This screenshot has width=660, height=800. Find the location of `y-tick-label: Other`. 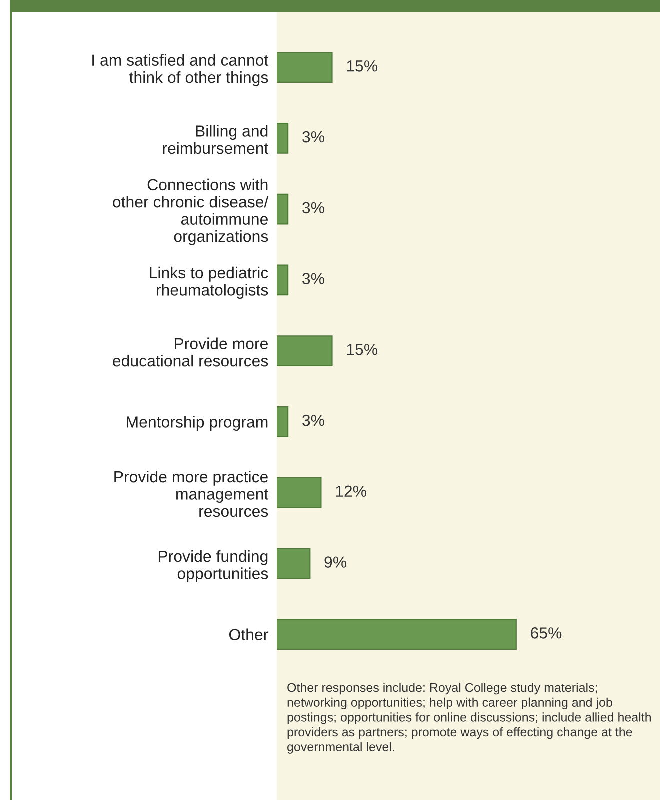

y-tick-label: Other is located at coordinates (248, 634).